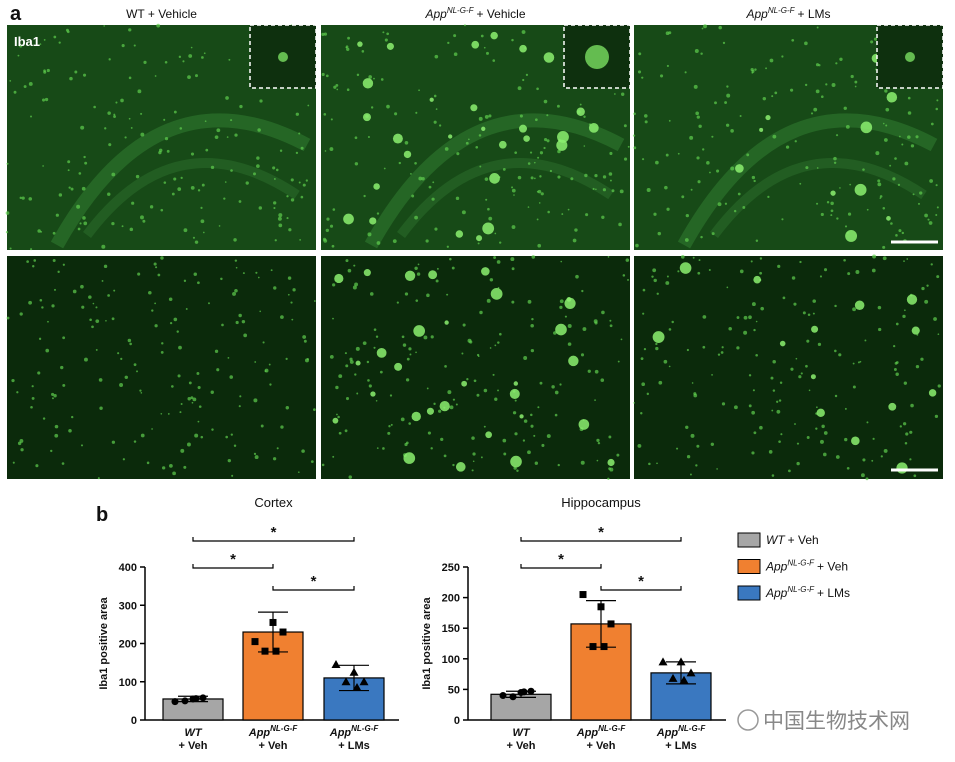 This screenshot has width=955, height=762. Describe the element at coordinates (274, 532) in the screenshot. I see `significance-label: *` at that location.